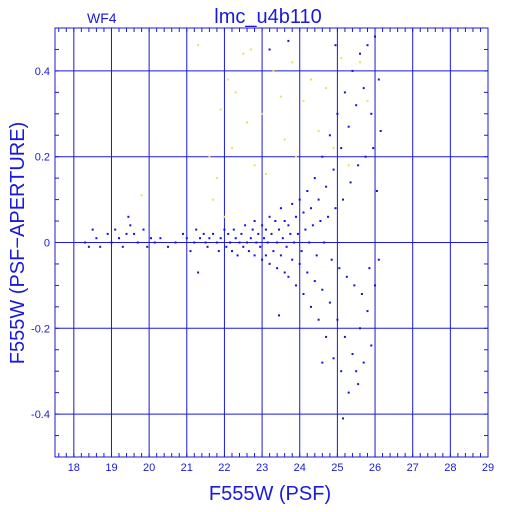 The height and width of the screenshot is (512, 512). What do you see at coordinates (111, 468) in the screenshot?
I see `x-tick-label: 19` at bounding box center [111, 468].